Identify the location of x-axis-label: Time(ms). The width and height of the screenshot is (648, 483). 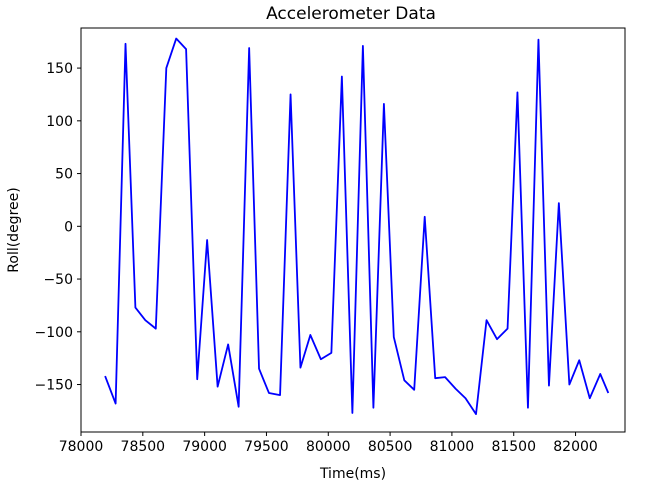
(352, 474).